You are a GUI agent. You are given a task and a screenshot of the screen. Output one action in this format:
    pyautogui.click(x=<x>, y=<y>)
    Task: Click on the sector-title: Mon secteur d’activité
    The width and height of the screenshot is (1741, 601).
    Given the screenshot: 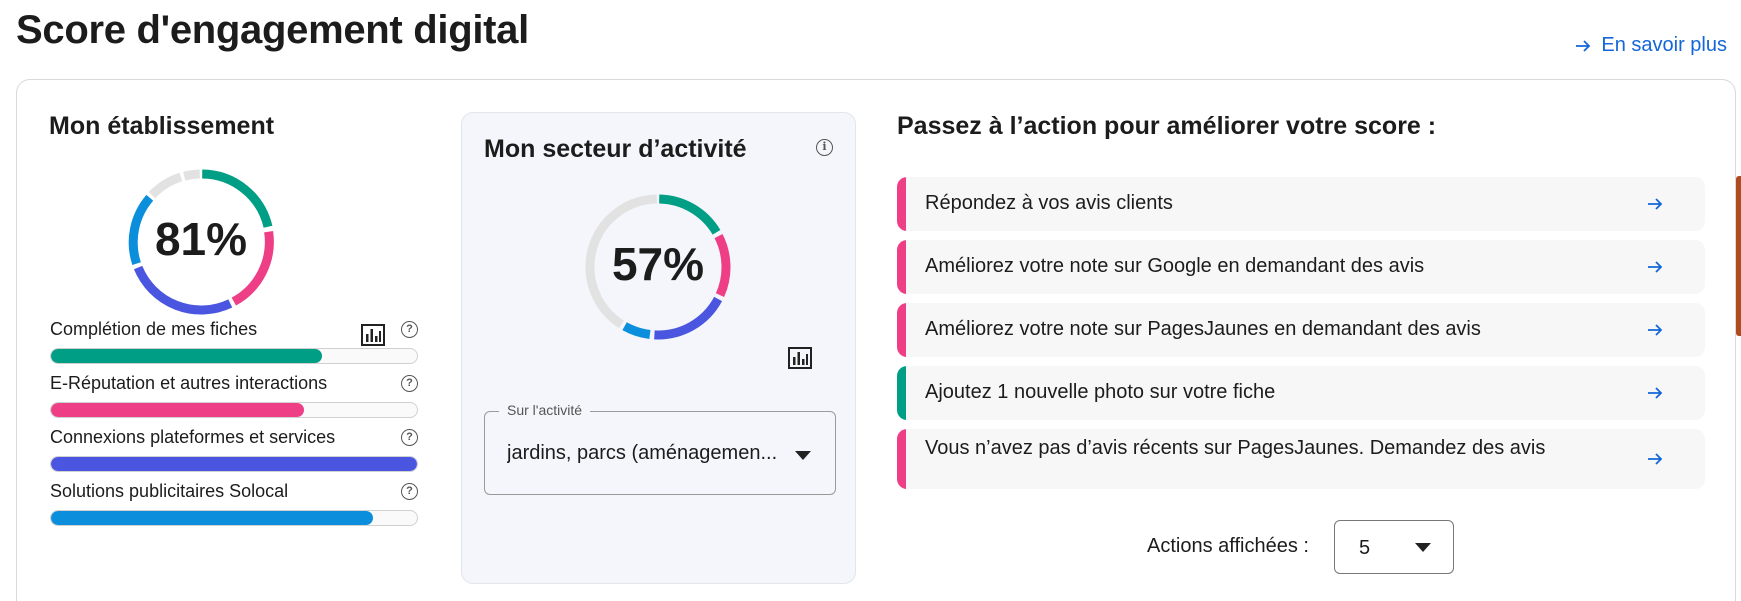 What is the action you would take?
    pyautogui.click(x=615, y=149)
    